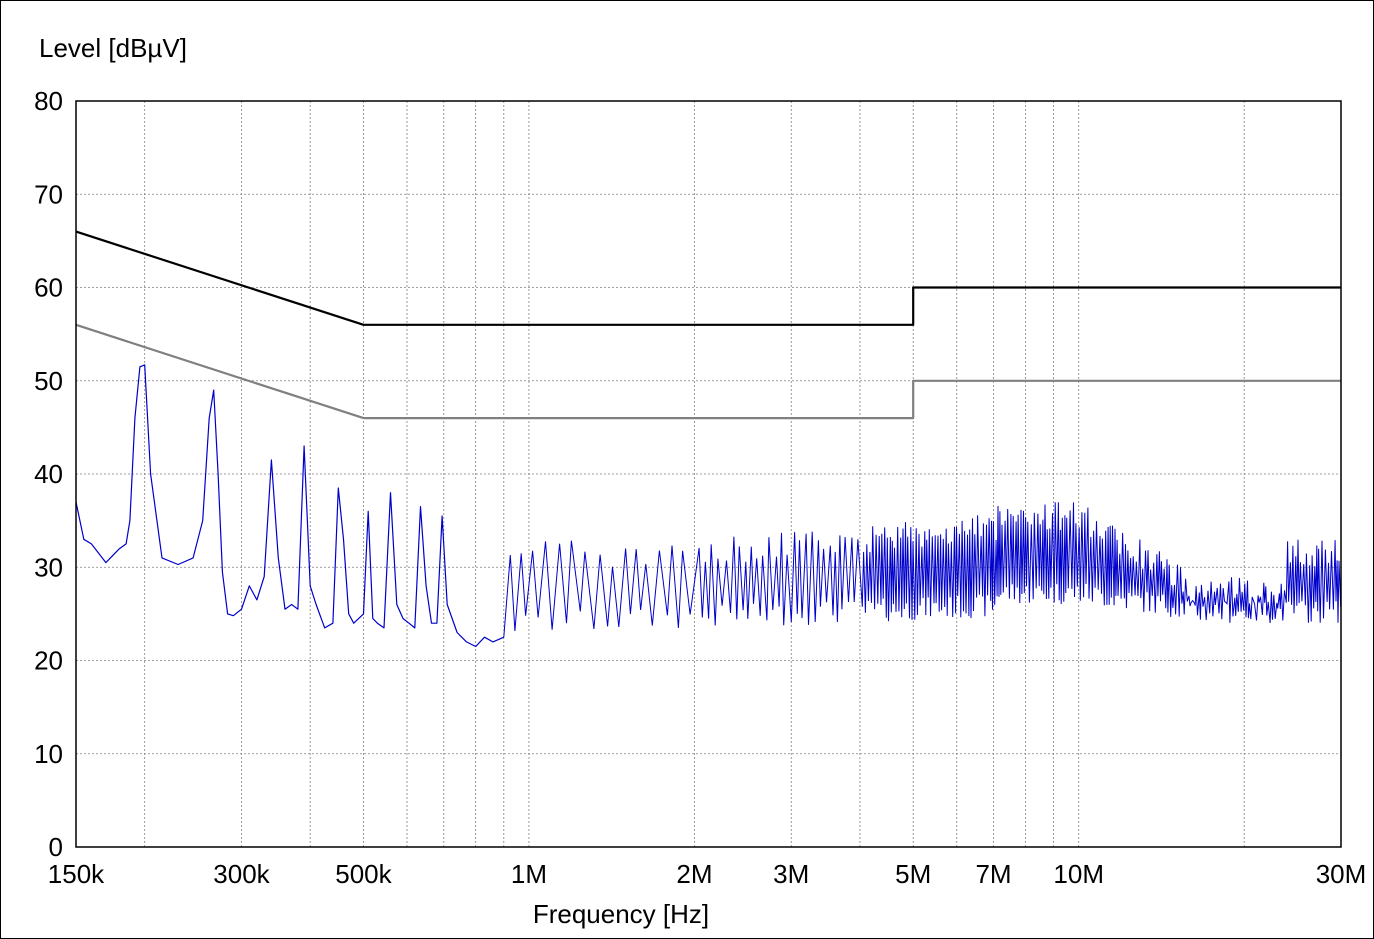 The width and height of the screenshot is (1374, 939). Describe the element at coordinates (290, 506) in the screenshot. I see `measurement-trace` at that location.